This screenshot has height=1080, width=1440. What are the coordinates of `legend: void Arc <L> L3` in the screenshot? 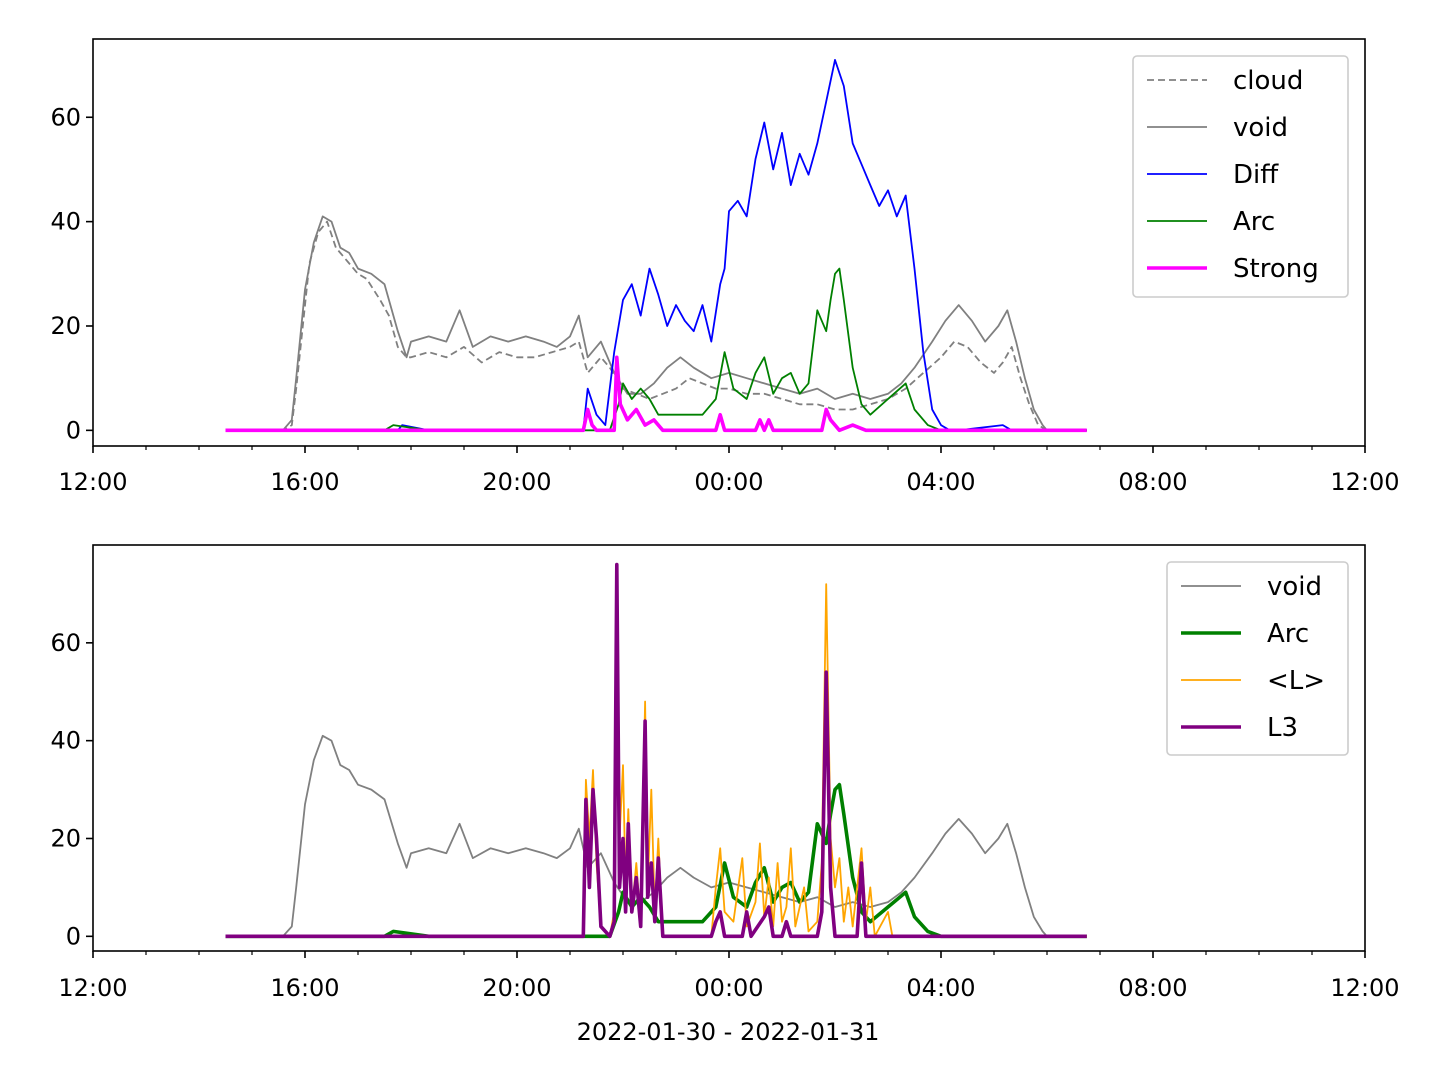 It's located at (1257, 658).